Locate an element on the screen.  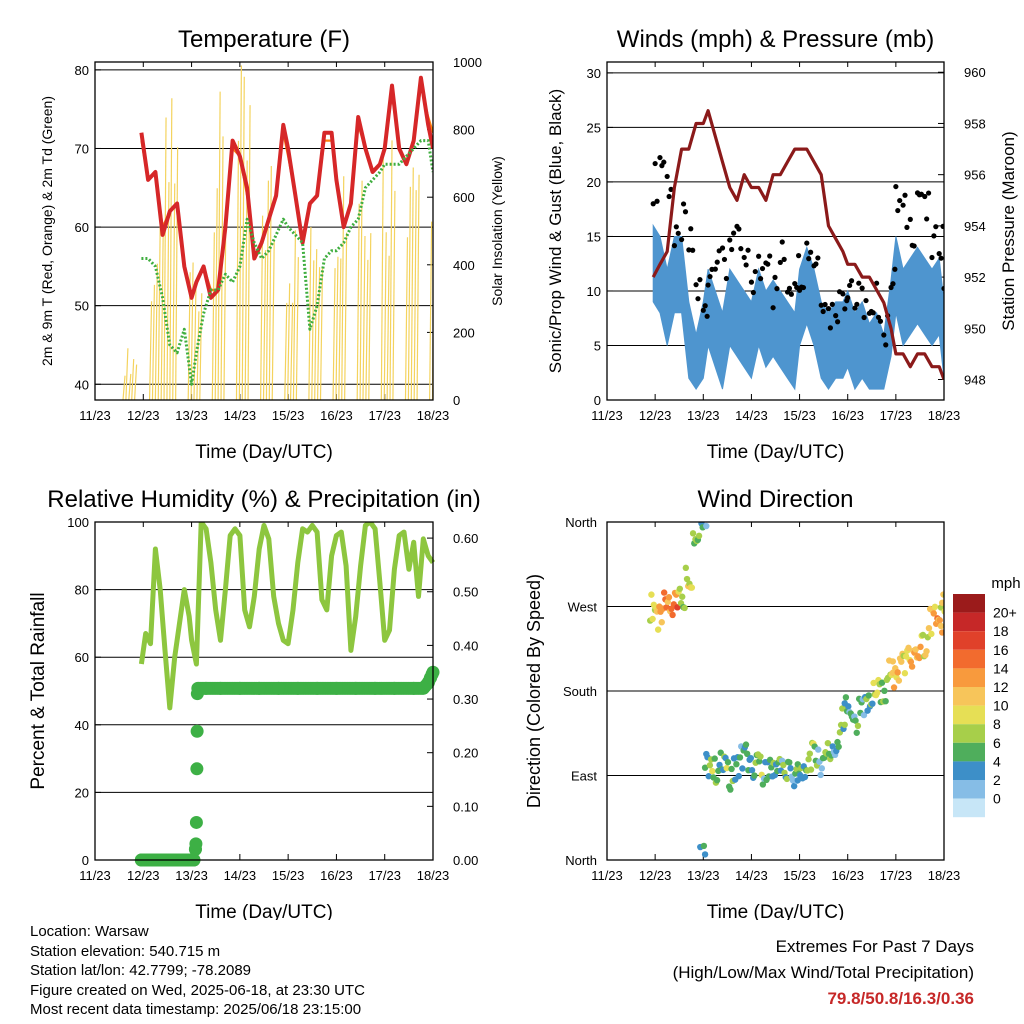
humidity-y-axis-label: Percent & Total Rainfall is located at coordinates (38, 690).